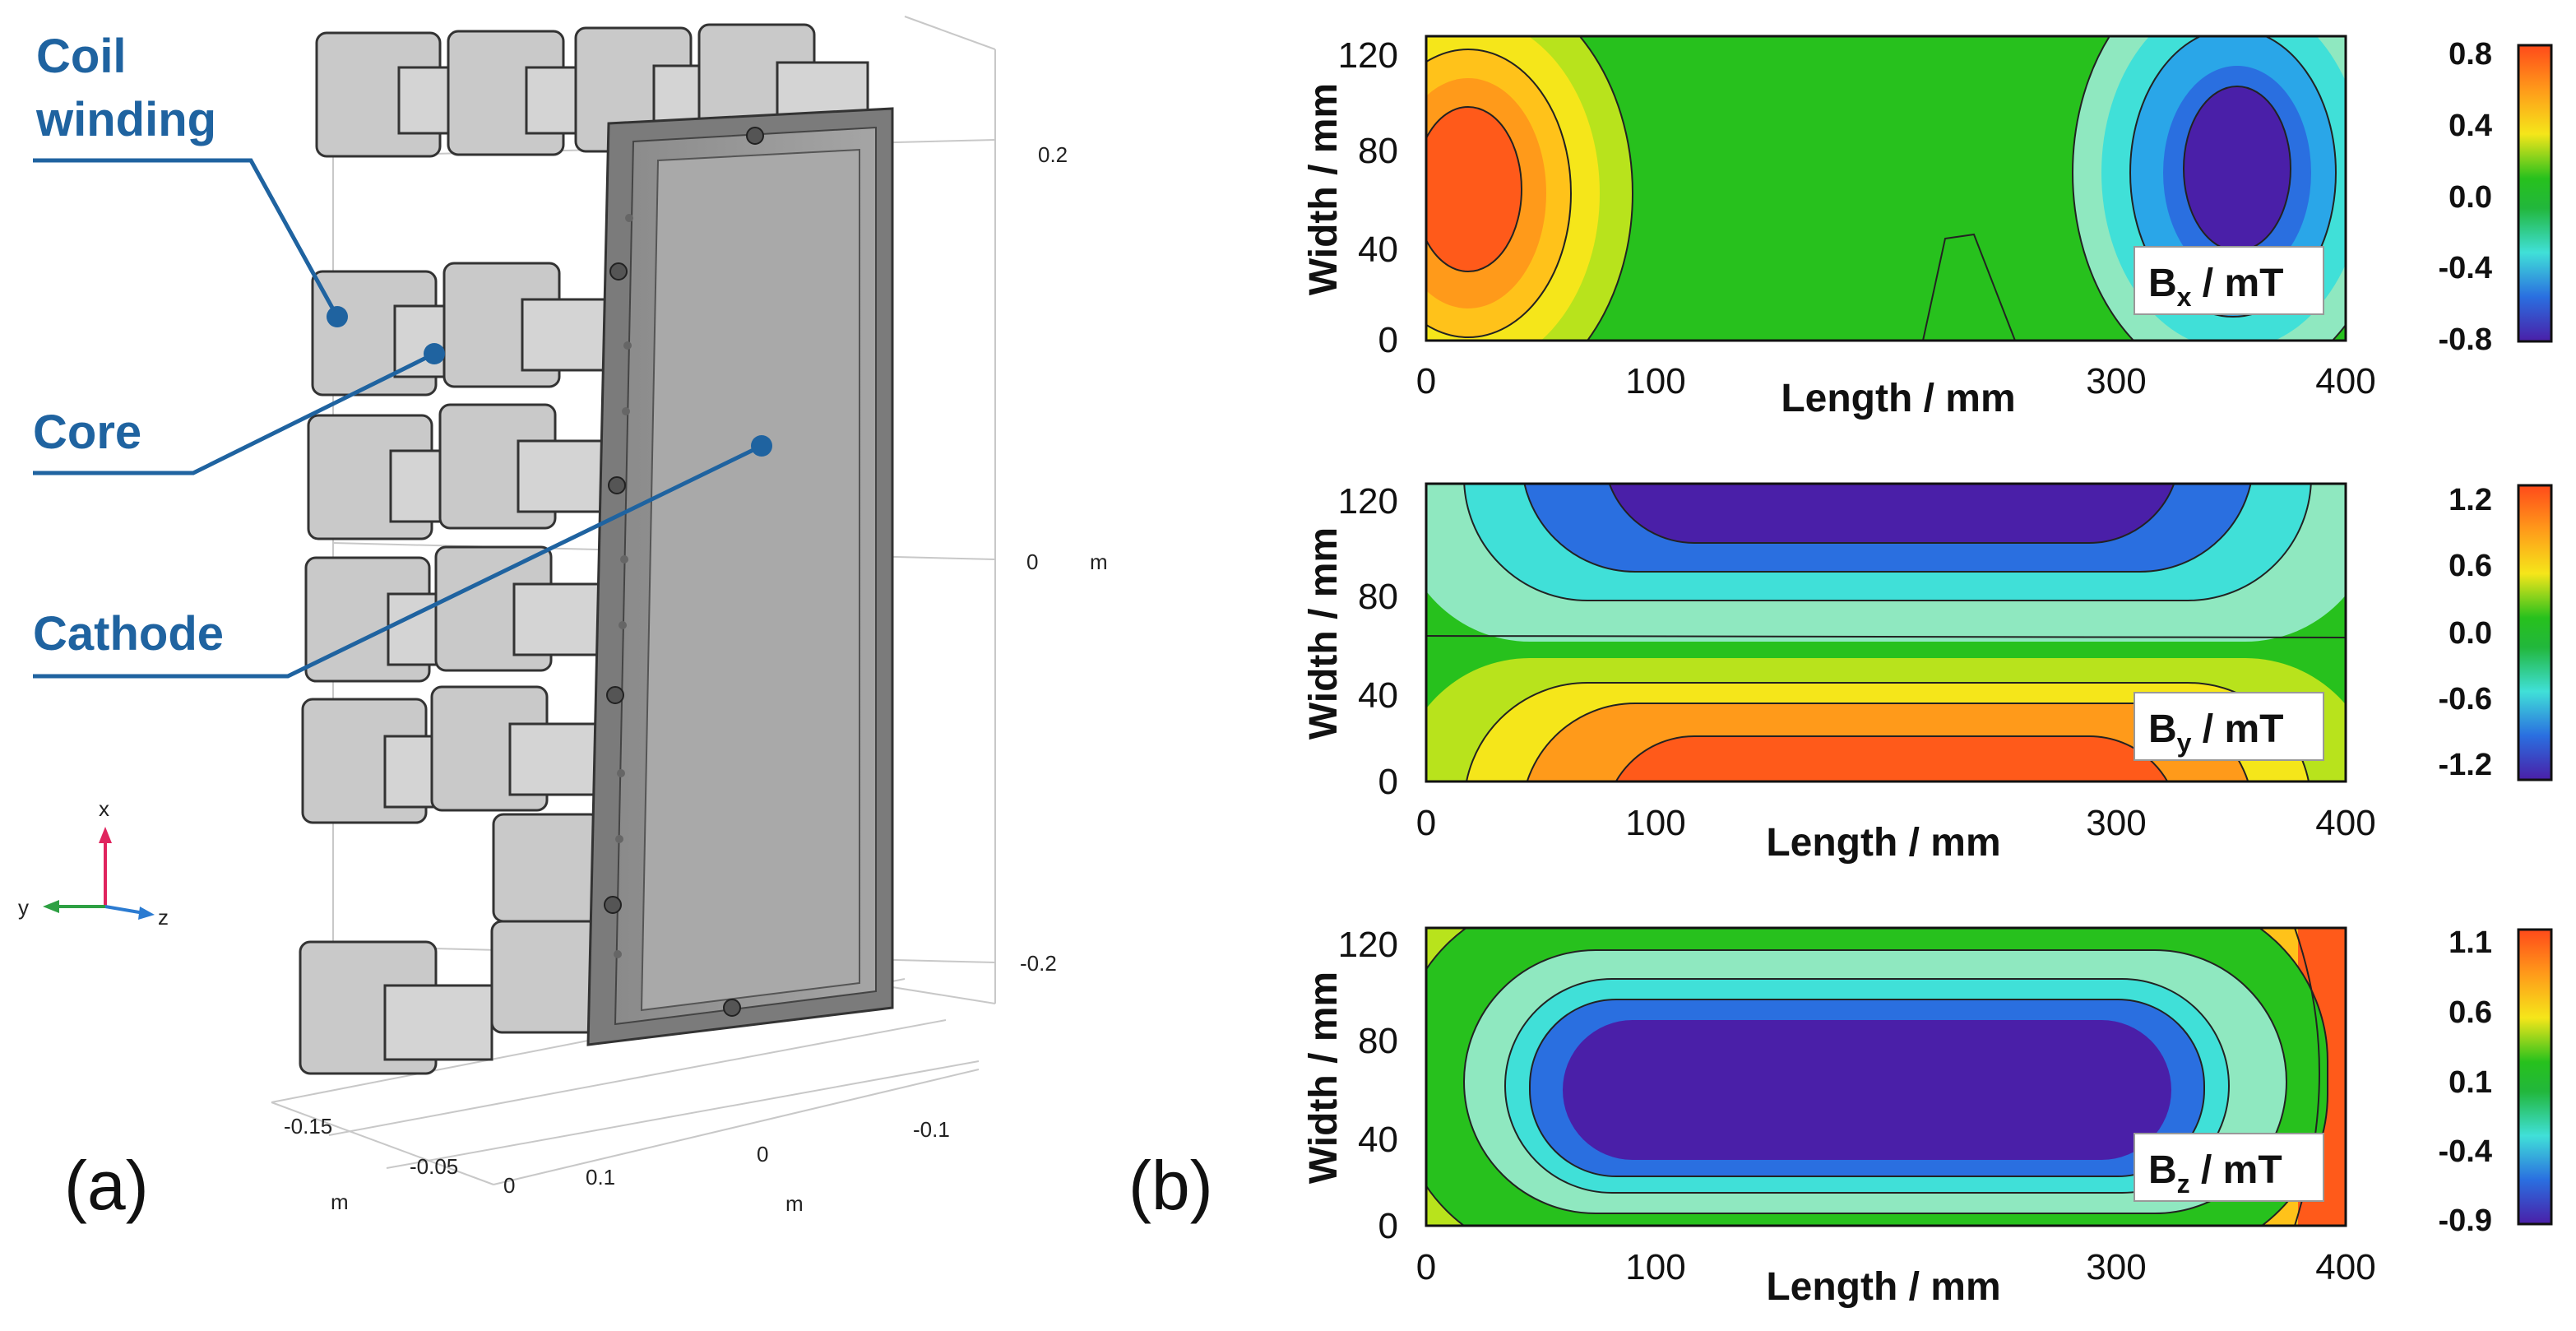 The height and width of the screenshot is (1331, 2576). Describe the element at coordinates (2184, 297) in the screenshot. I see `badge-sub: x` at that location.